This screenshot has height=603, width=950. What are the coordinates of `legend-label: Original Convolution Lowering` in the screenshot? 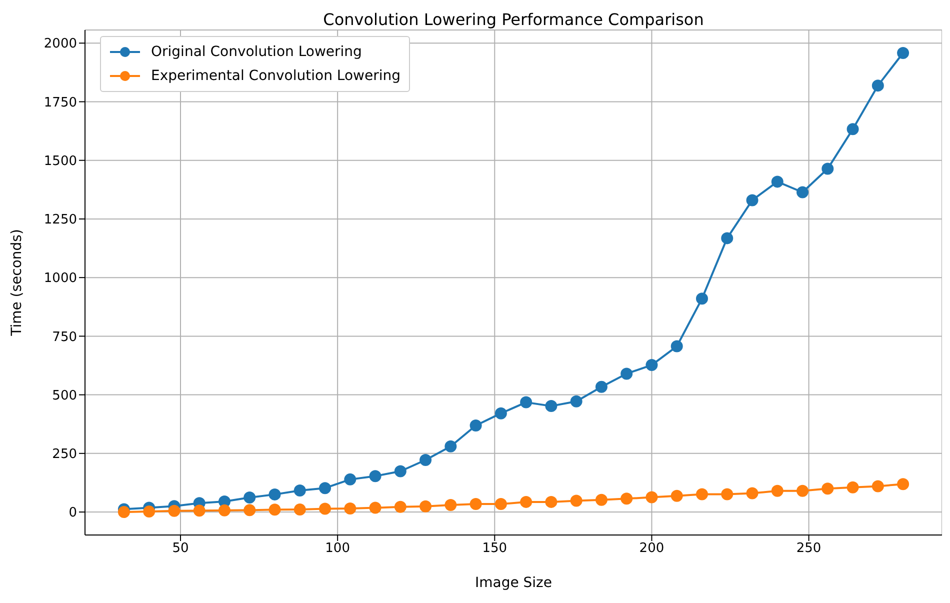 It's located at (256, 52).